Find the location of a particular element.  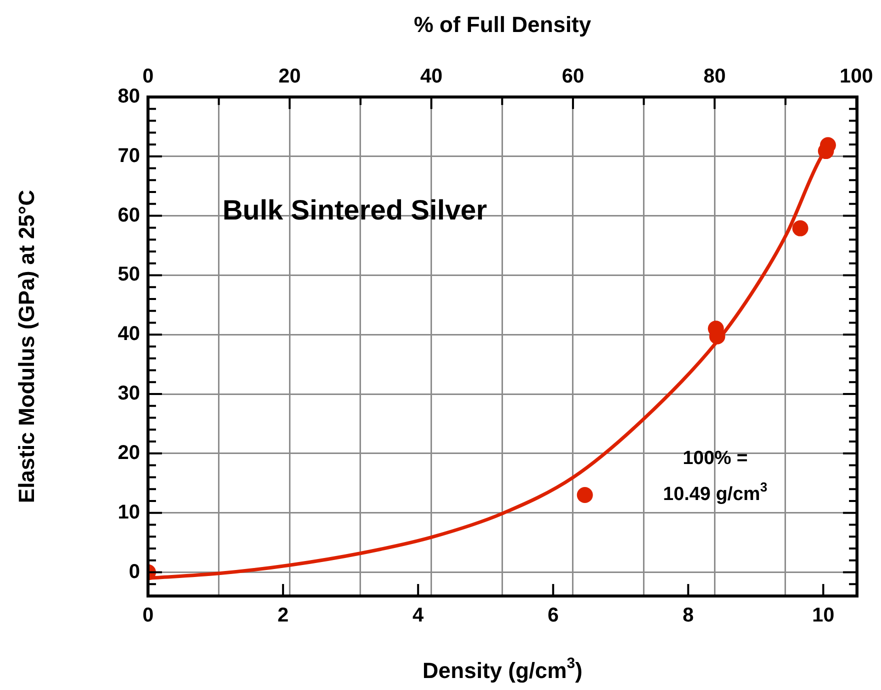

y-tick-label: 40 is located at coordinates (129, 334).